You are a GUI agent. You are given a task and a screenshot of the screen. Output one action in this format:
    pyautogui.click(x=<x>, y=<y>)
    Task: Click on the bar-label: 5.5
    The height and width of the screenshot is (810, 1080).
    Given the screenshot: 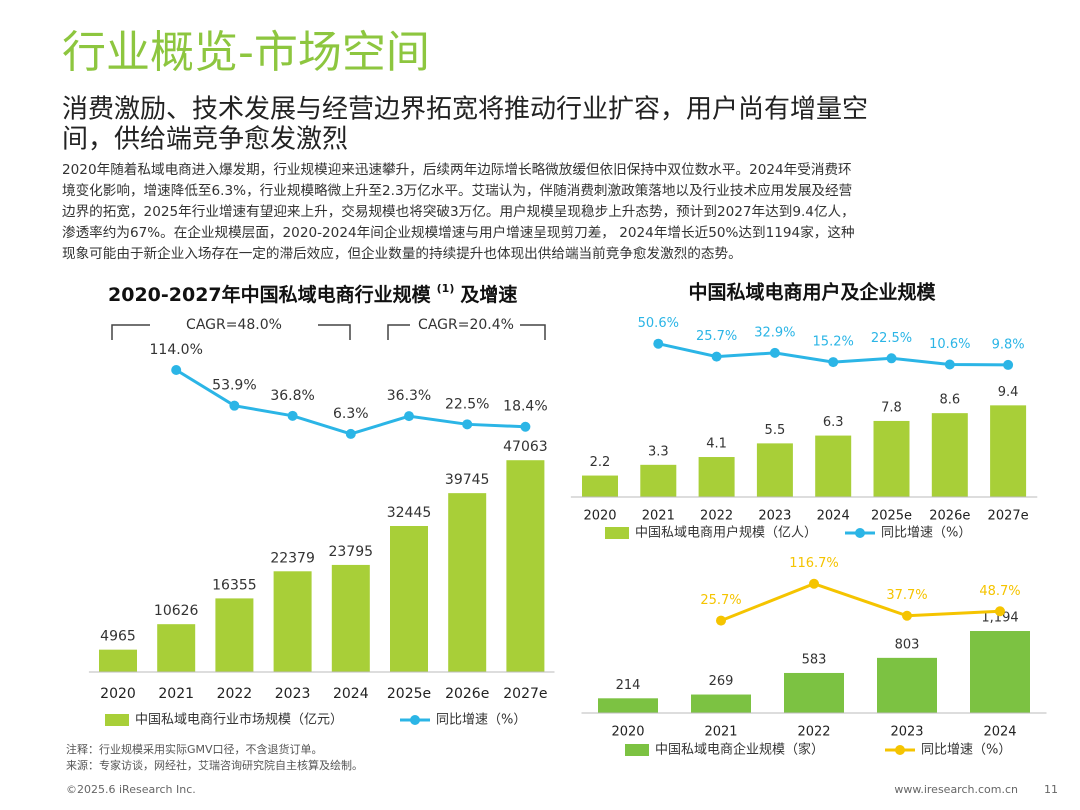 What is the action you would take?
    pyautogui.click(x=775, y=430)
    